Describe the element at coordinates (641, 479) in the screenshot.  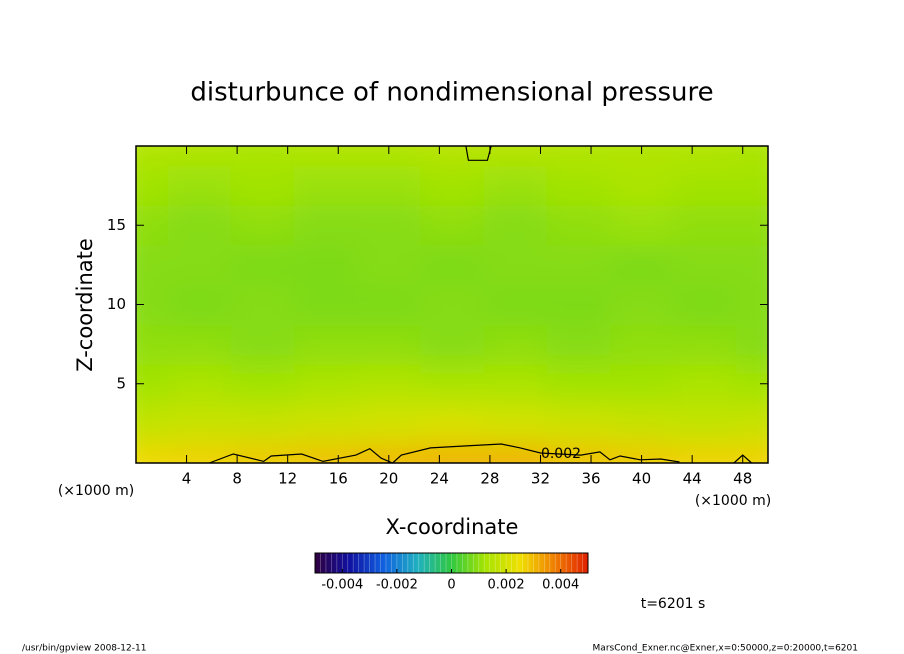
I see `x-tick-label: 40` at that location.